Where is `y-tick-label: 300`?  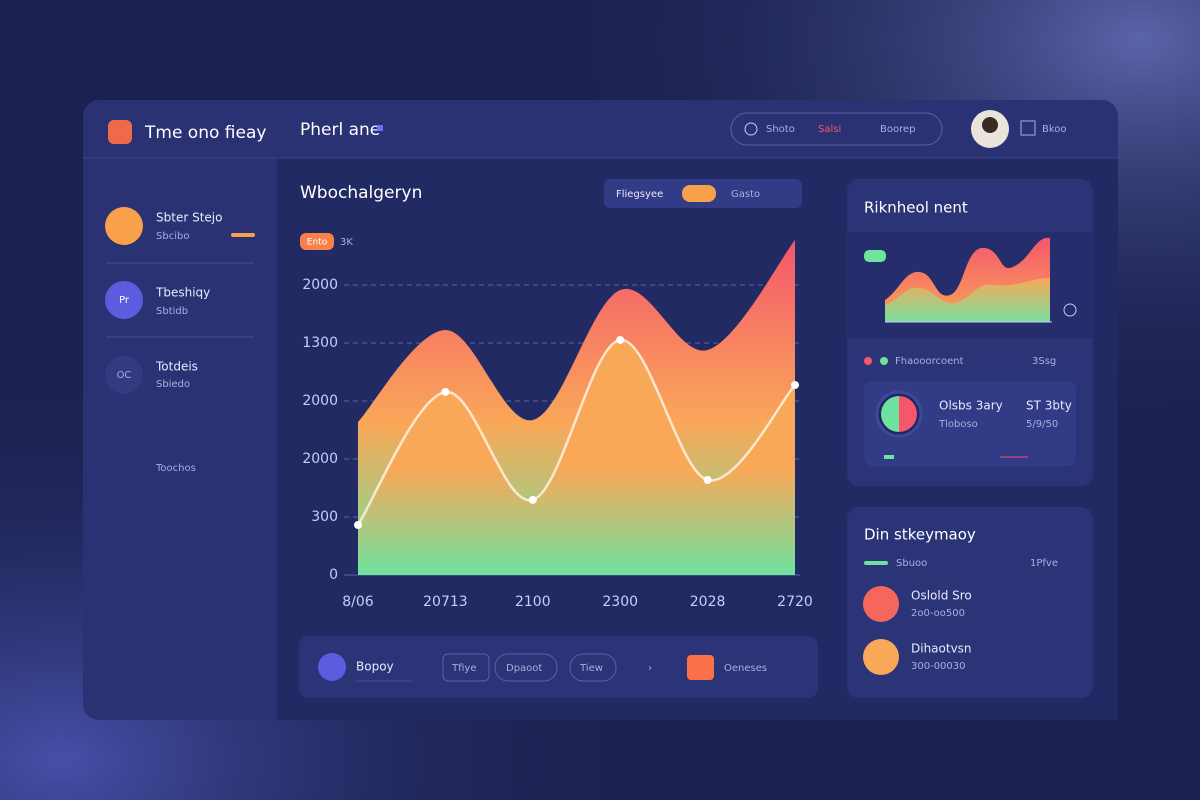 y-tick-label: 300 is located at coordinates (324, 517).